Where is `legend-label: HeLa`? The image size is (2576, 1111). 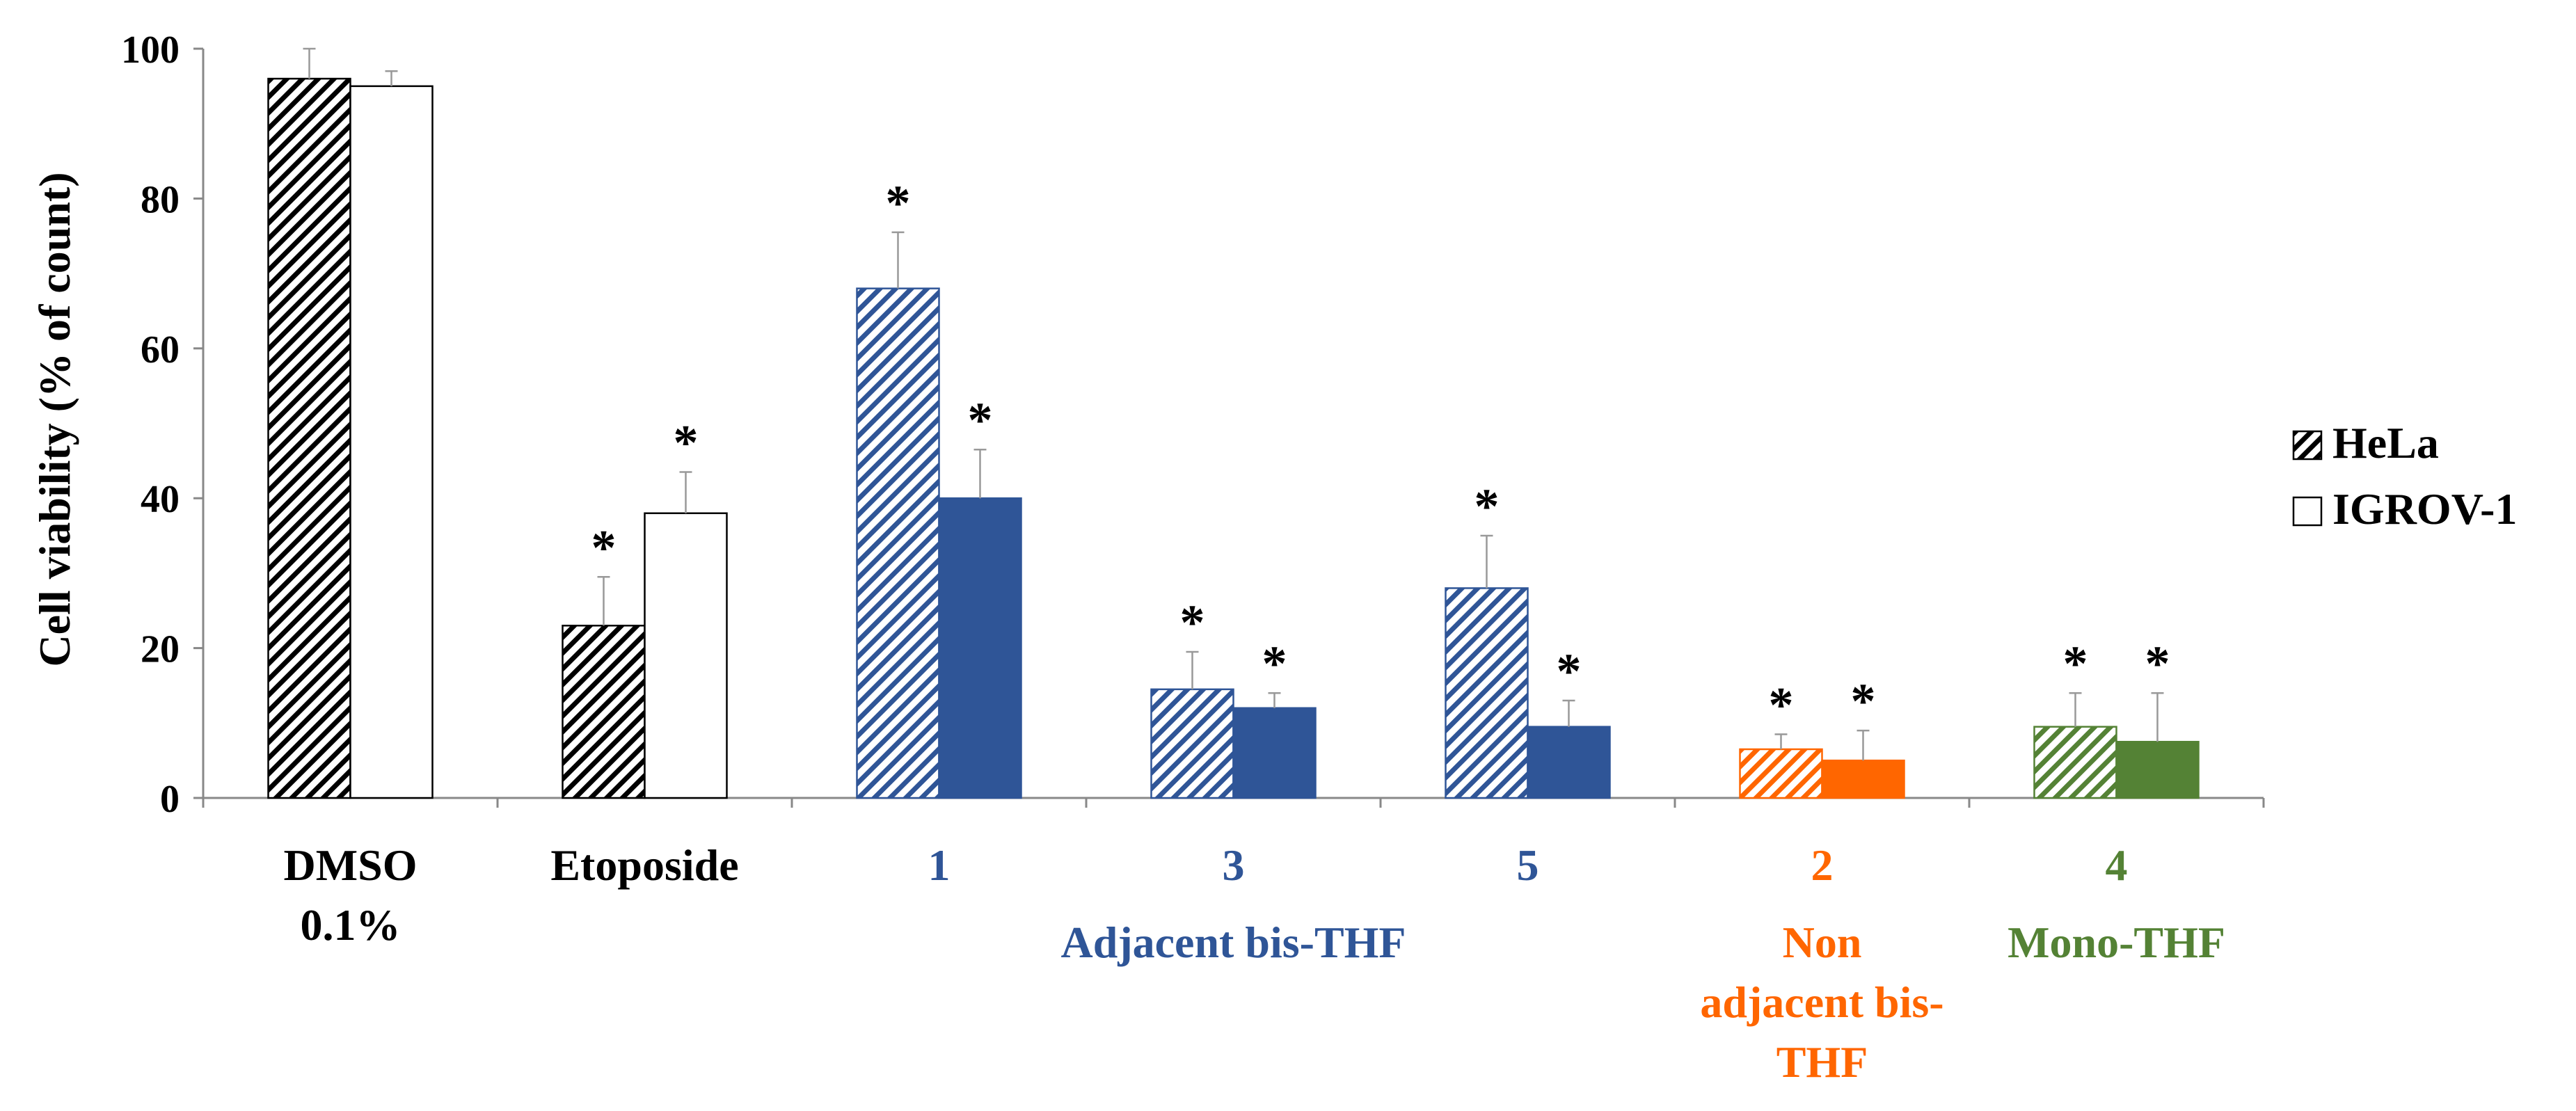
legend-label: HeLa is located at coordinates (2385, 442).